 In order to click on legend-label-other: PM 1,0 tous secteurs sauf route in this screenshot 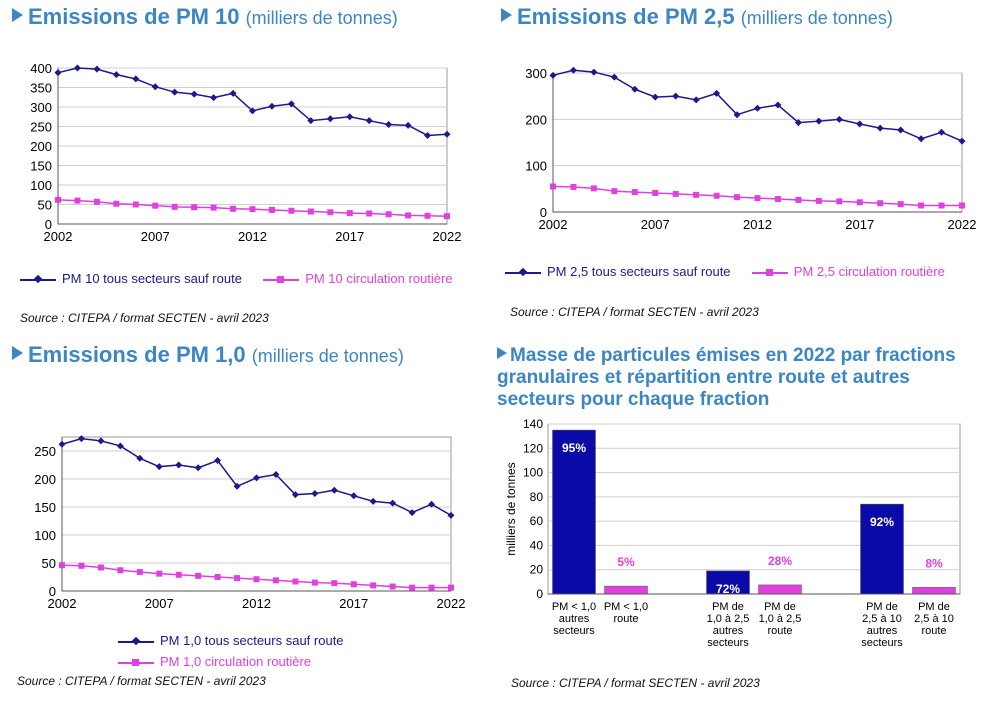, I will do `click(252, 640)`.